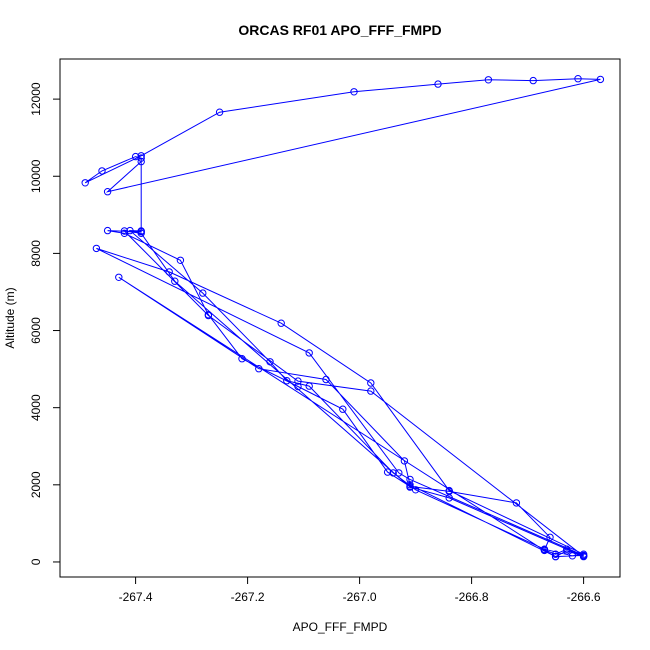 Image resolution: width=650 pixels, height=650 pixels. I want to click on y-tick-label: 12000, so click(36, 99).